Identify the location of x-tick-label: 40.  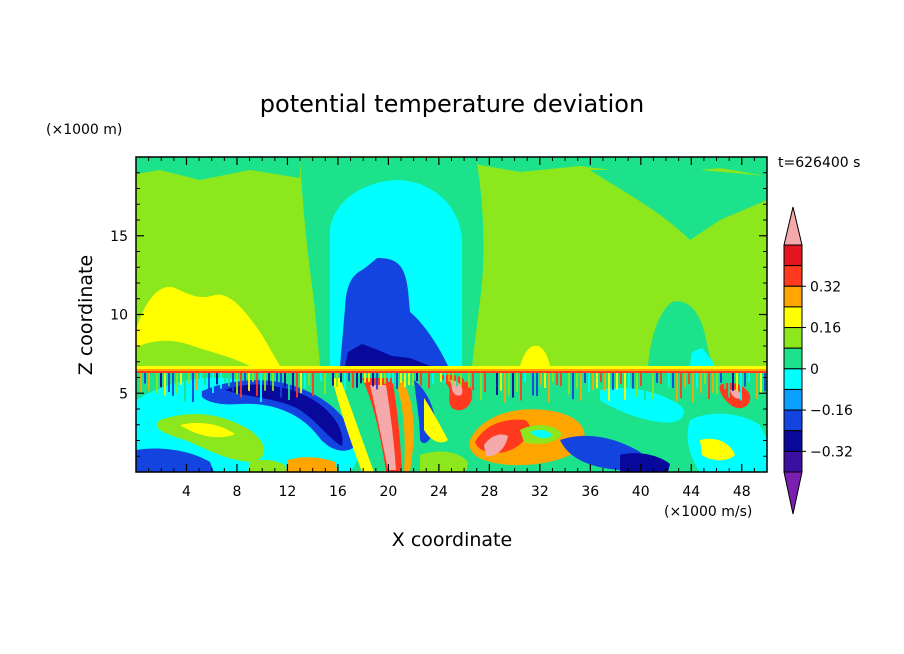
(641, 492).